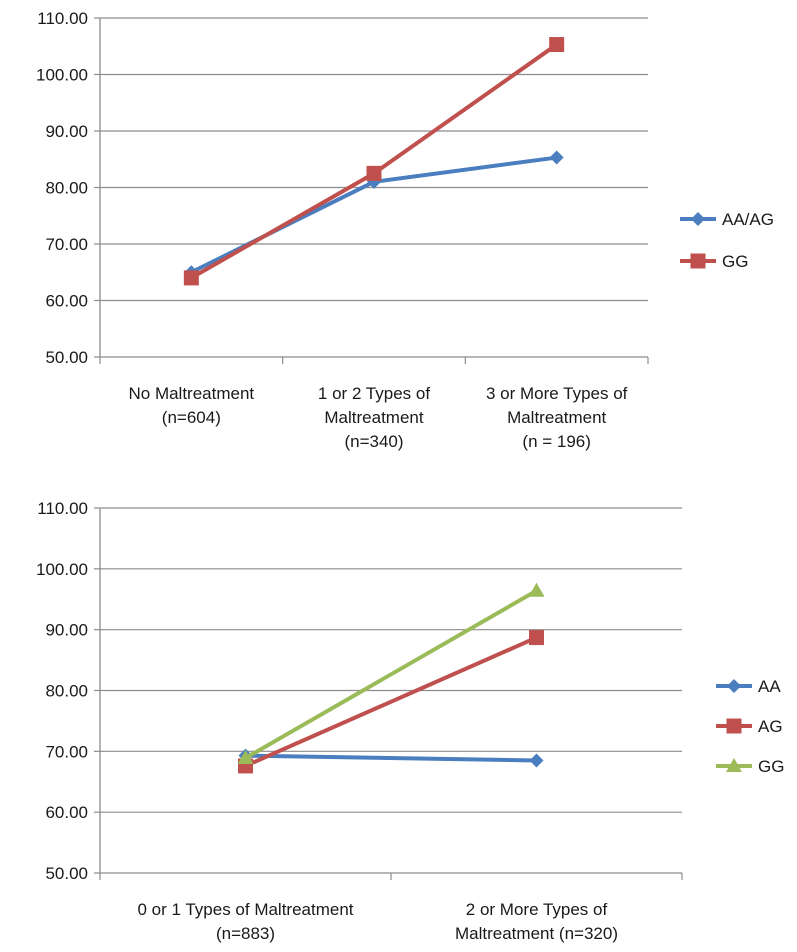 This screenshot has width=797, height=952. What do you see at coordinates (727, 240) in the screenshot?
I see `legend: AA/AG GG` at bounding box center [727, 240].